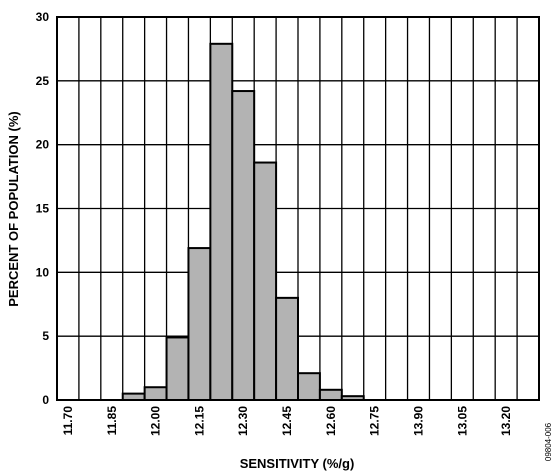 The width and height of the screenshot is (556, 475). What do you see at coordinates (45, 336) in the screenshot?
I see `y-tick-label: 5` at bounding box center [45, 336].